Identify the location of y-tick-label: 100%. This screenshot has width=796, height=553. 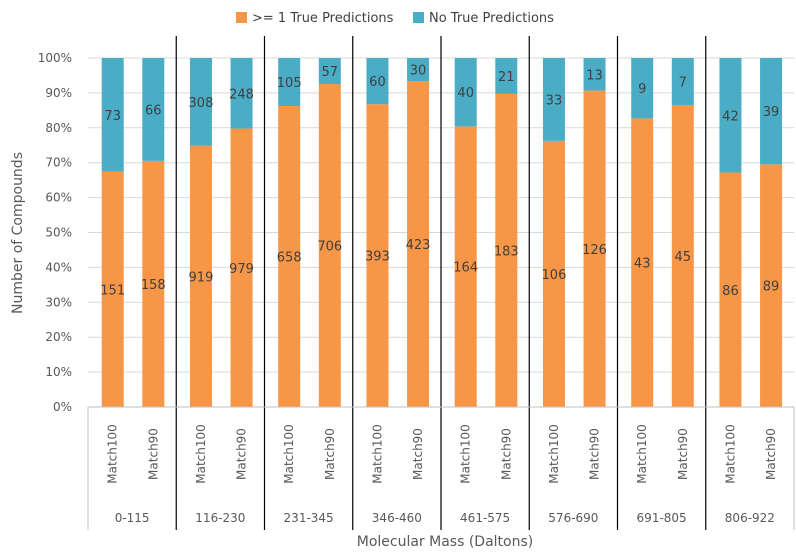
(55, 58).